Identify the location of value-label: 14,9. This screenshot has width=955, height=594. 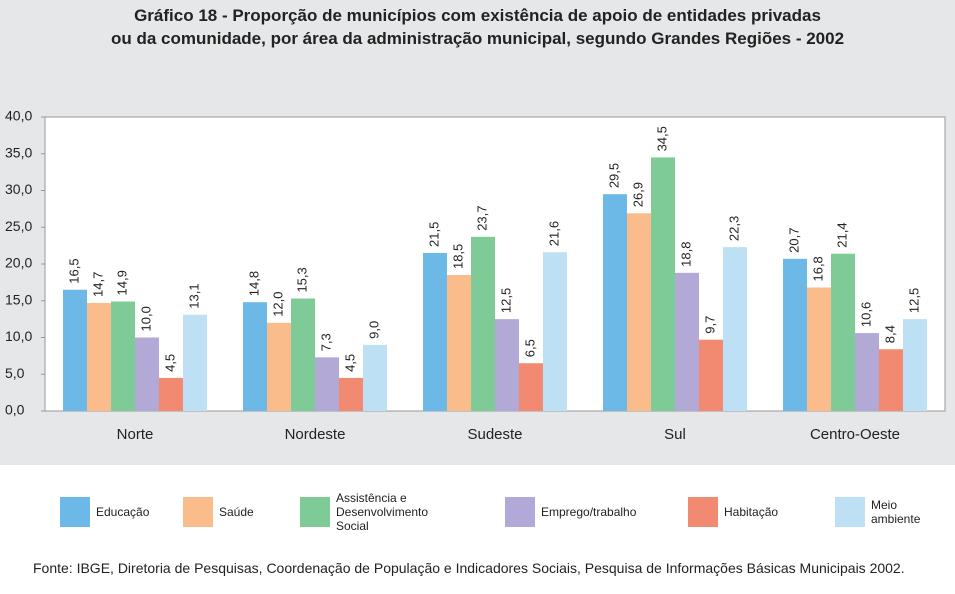
(121, 282).